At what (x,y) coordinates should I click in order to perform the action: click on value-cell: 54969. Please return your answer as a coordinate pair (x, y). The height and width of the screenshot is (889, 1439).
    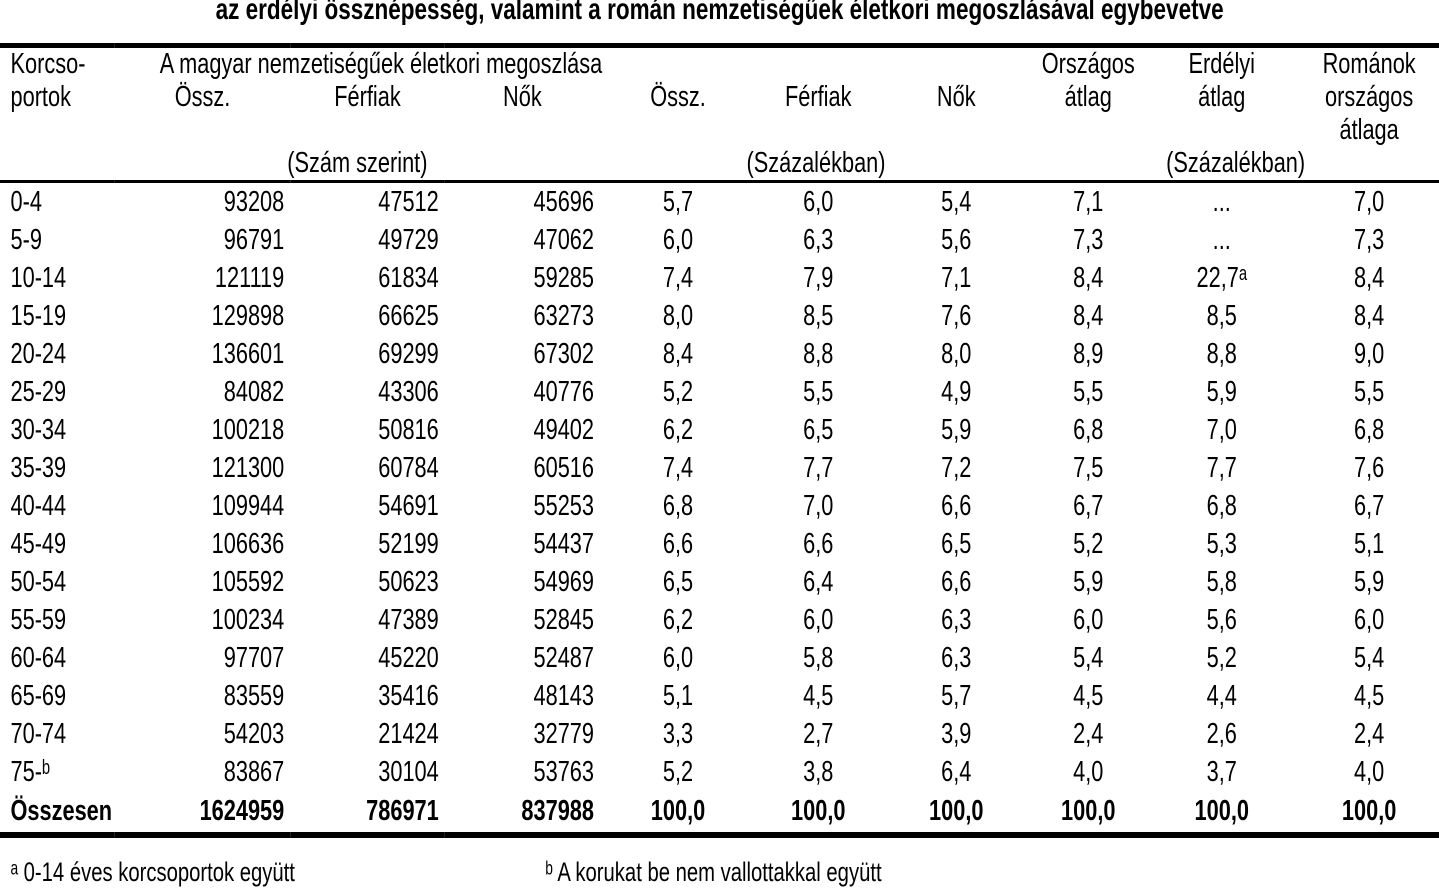
    Looking at the image, I should click on (563, 581).